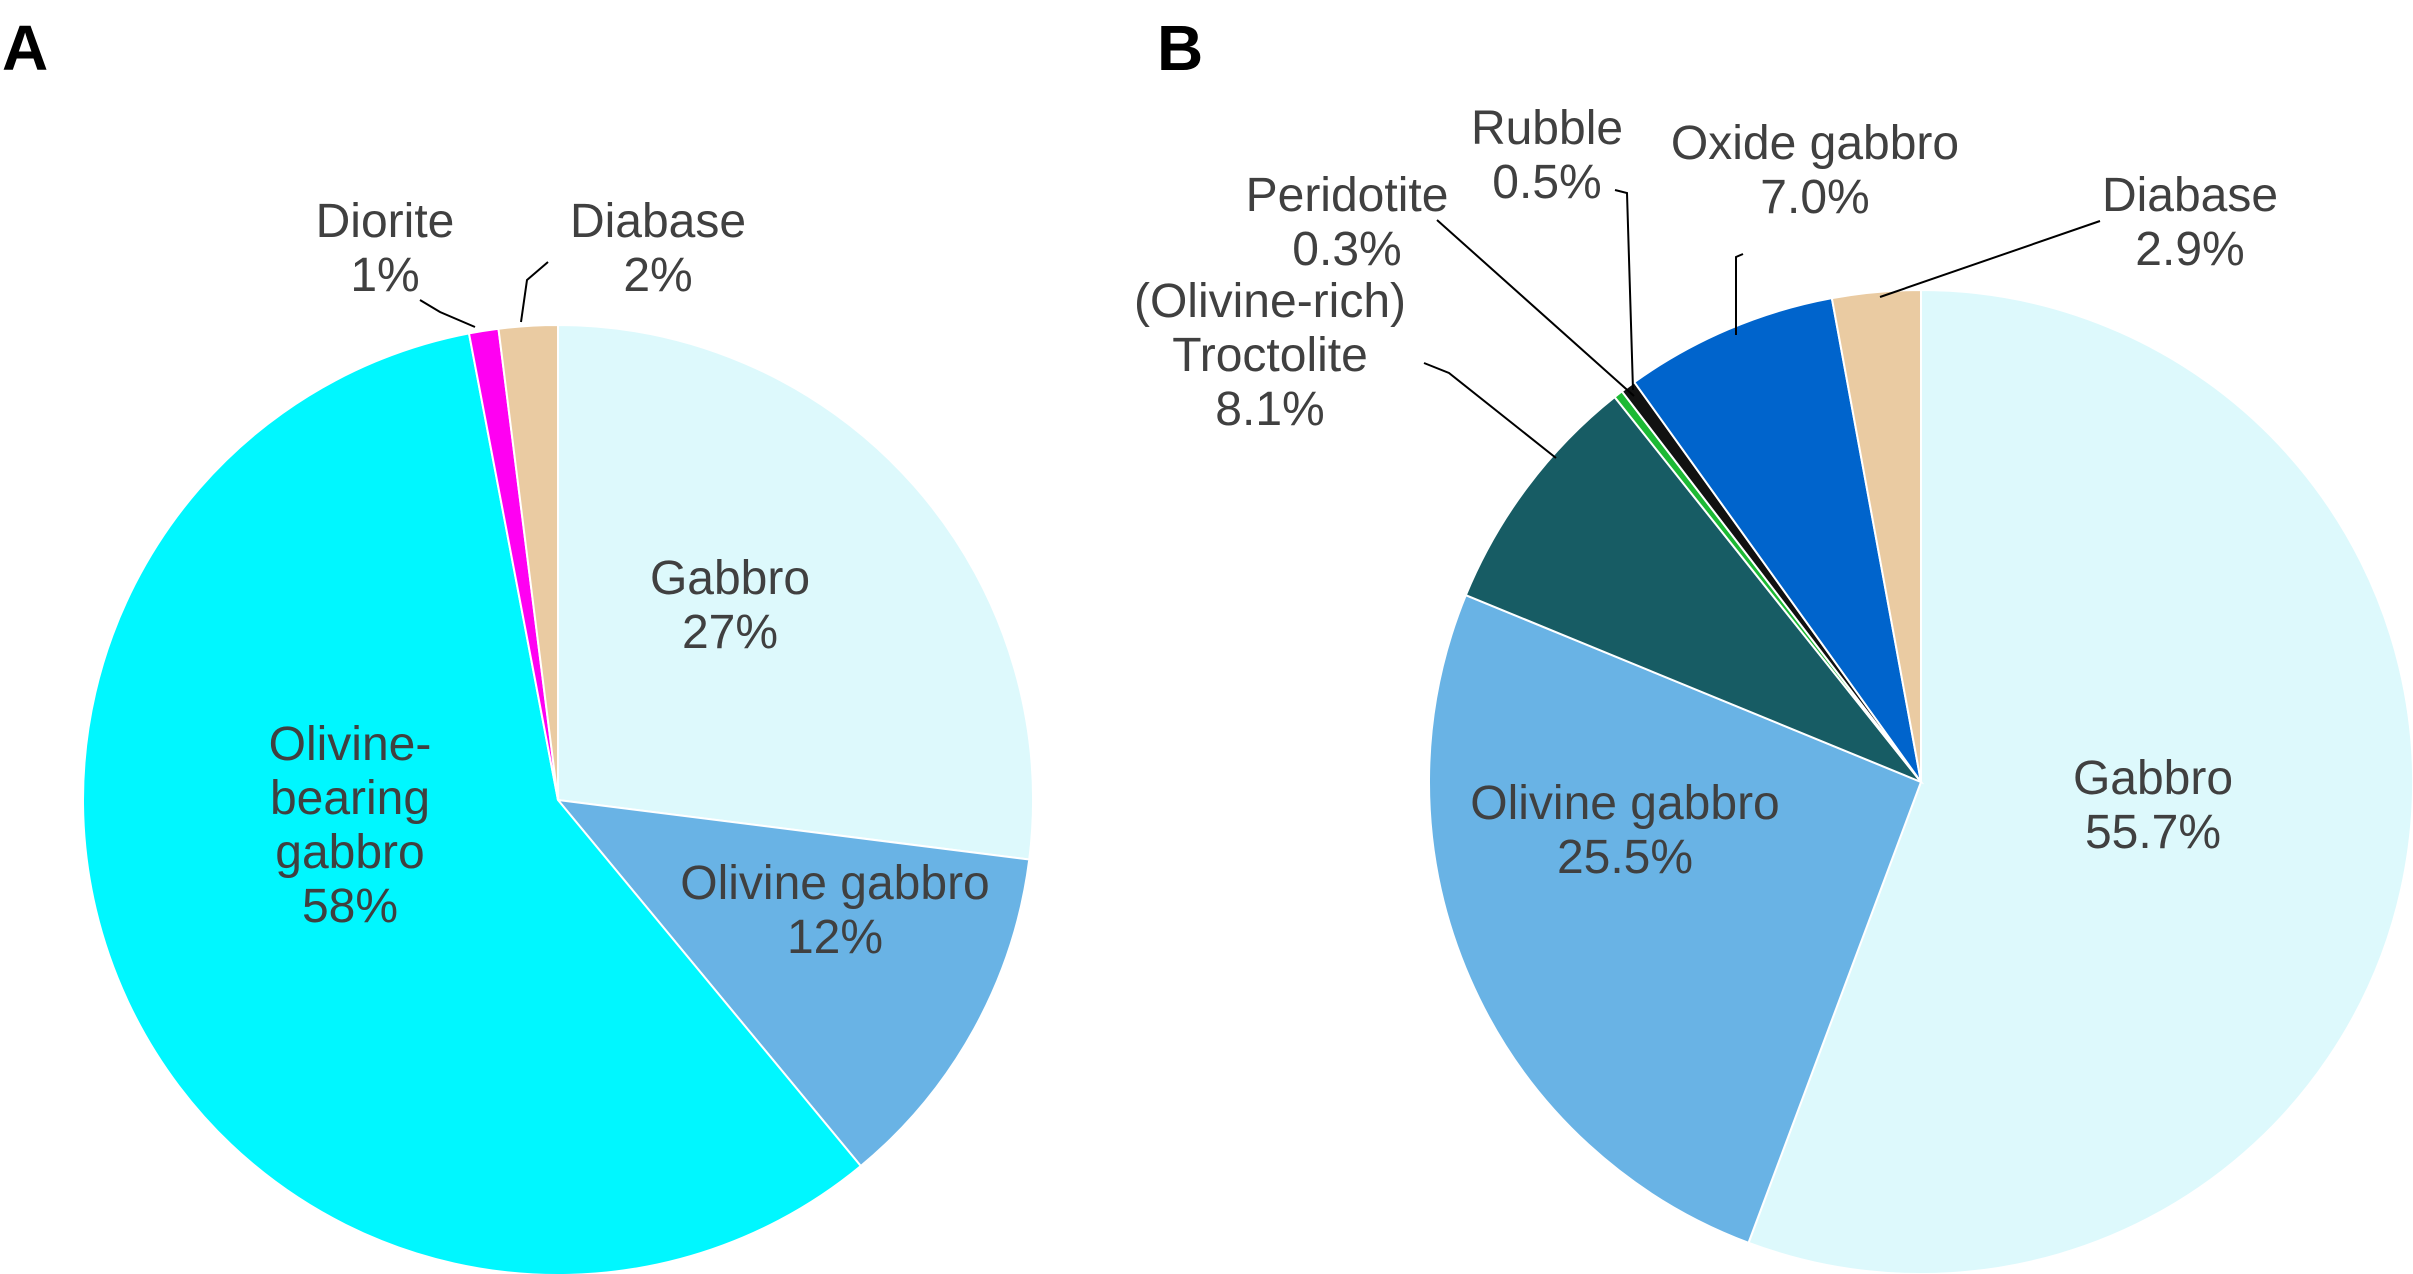 The width and height of the screenshot is (2413, 1274). Describe the element at coordinates (2153, 832) in the screenshot. I see `pie-b-label-line: 55.7%` at that location.